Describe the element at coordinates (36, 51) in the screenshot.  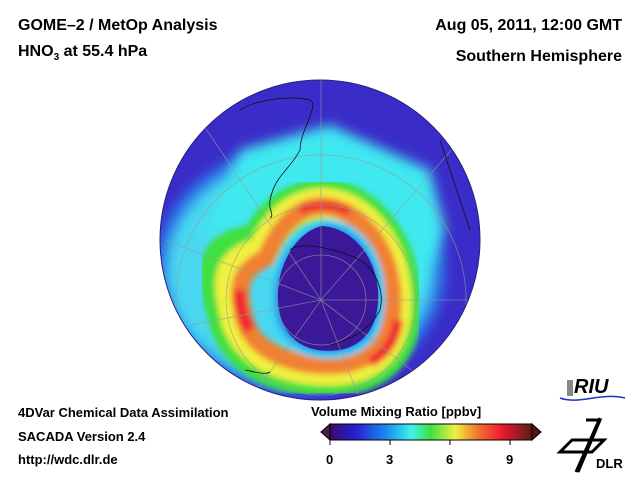
I see `species: HNO` at that location.